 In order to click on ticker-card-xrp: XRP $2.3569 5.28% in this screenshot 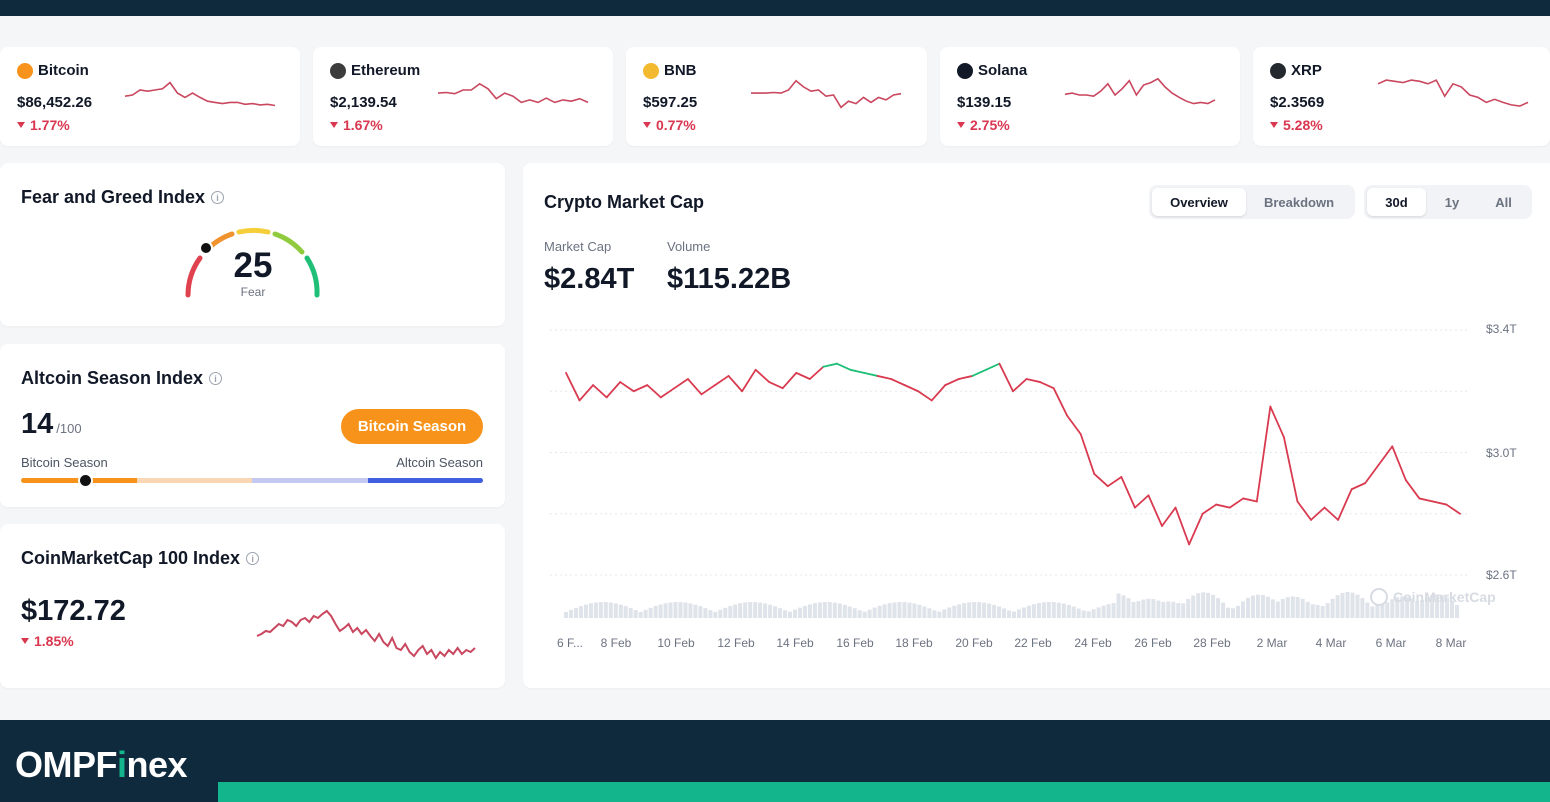, I will do `click(1401, 96)`.